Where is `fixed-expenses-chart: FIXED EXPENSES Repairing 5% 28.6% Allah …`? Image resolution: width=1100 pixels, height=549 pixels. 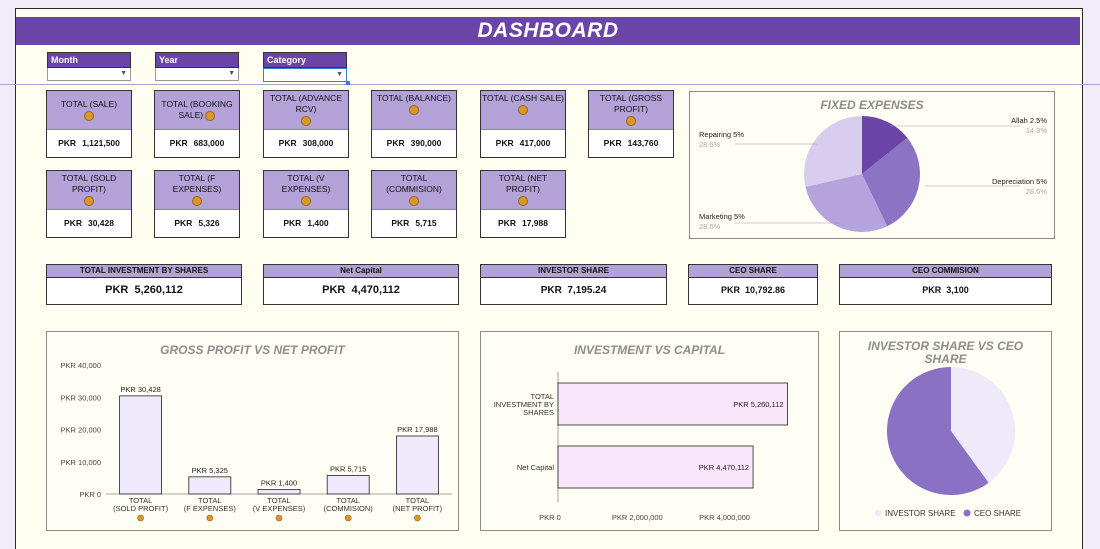 fixed-expenses-chart: FIXED EXPENSES Repairing 5% 28.6% Allah … is located at coordinates (872, 165).